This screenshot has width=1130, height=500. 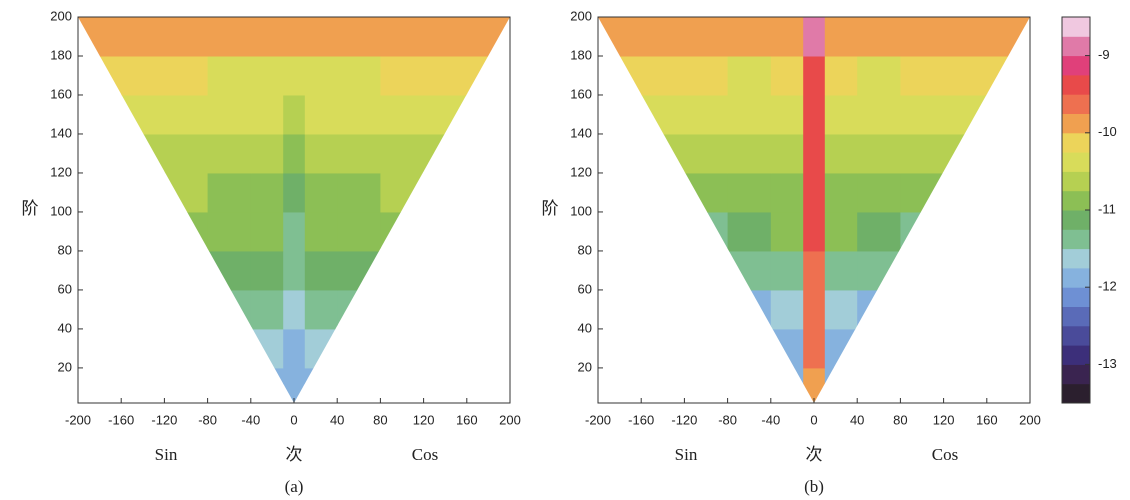 I want to click on colorbar-tick-label: -10, so click(x=1107, y=131).